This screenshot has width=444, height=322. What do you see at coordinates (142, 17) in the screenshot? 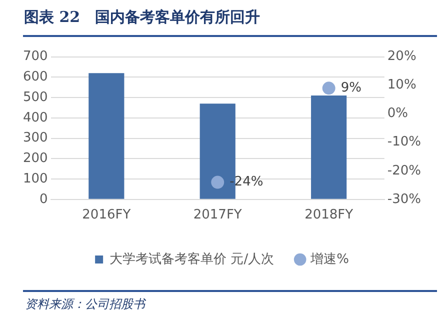
I see `chart-title: 图表 22 国内备考客单价有所回升` at bounding box center [142, 17].